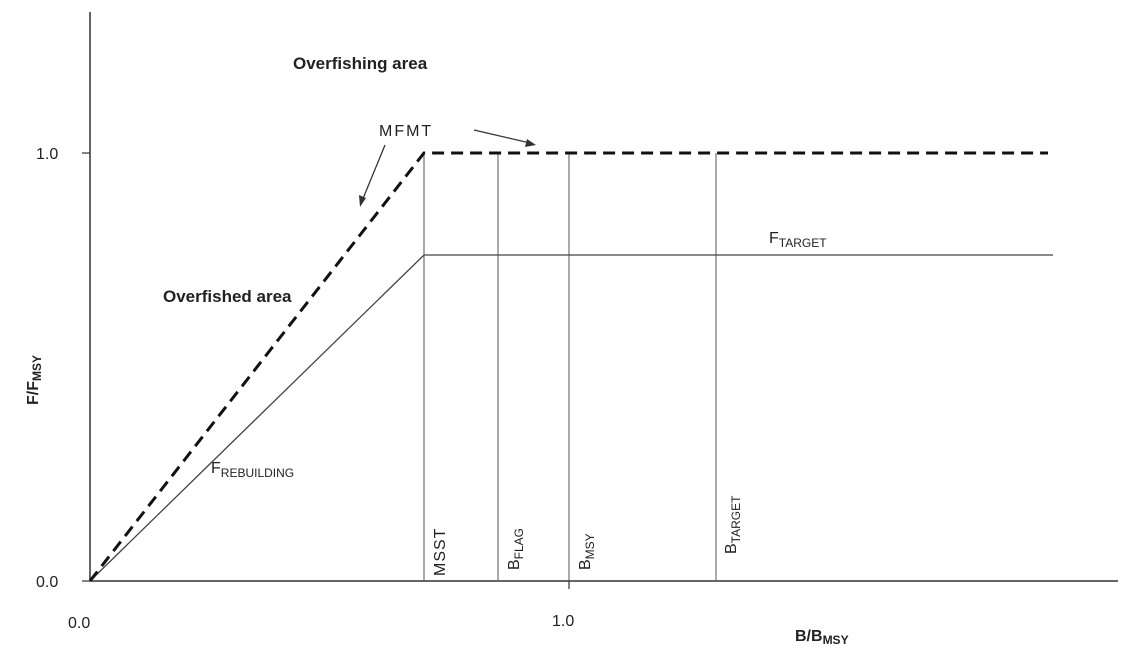 Image resolution: width=1133 pixels, height=648 pixels. I want to click on y-axis-title: F/FMSY, so click(34, 380).